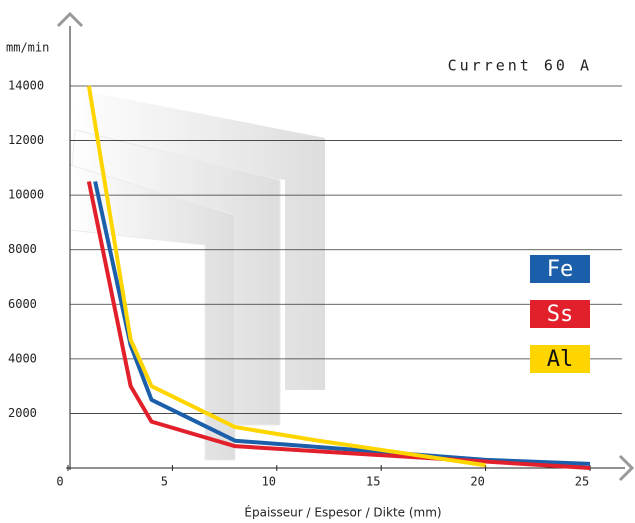 The height and width of the screenshot is (523, 635). Describe the element at coordinates (22, 249) in the screenshot. I see `y-tick-label: 8000` at that location.